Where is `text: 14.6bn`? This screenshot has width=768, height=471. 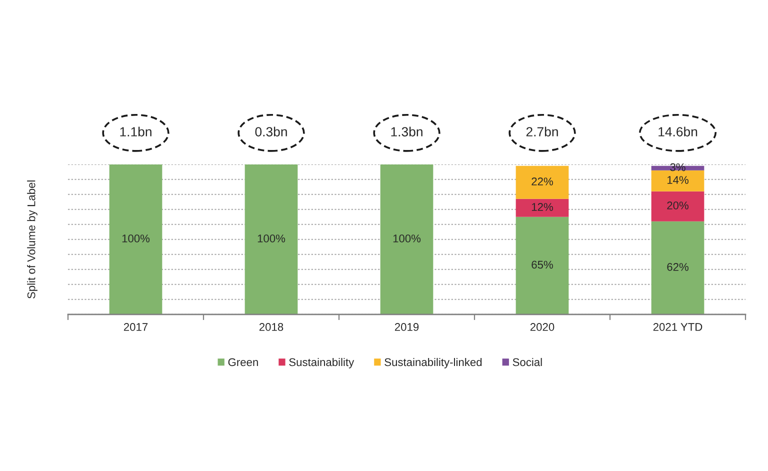 text: 14.6bn is located at coordinates (678, 131).